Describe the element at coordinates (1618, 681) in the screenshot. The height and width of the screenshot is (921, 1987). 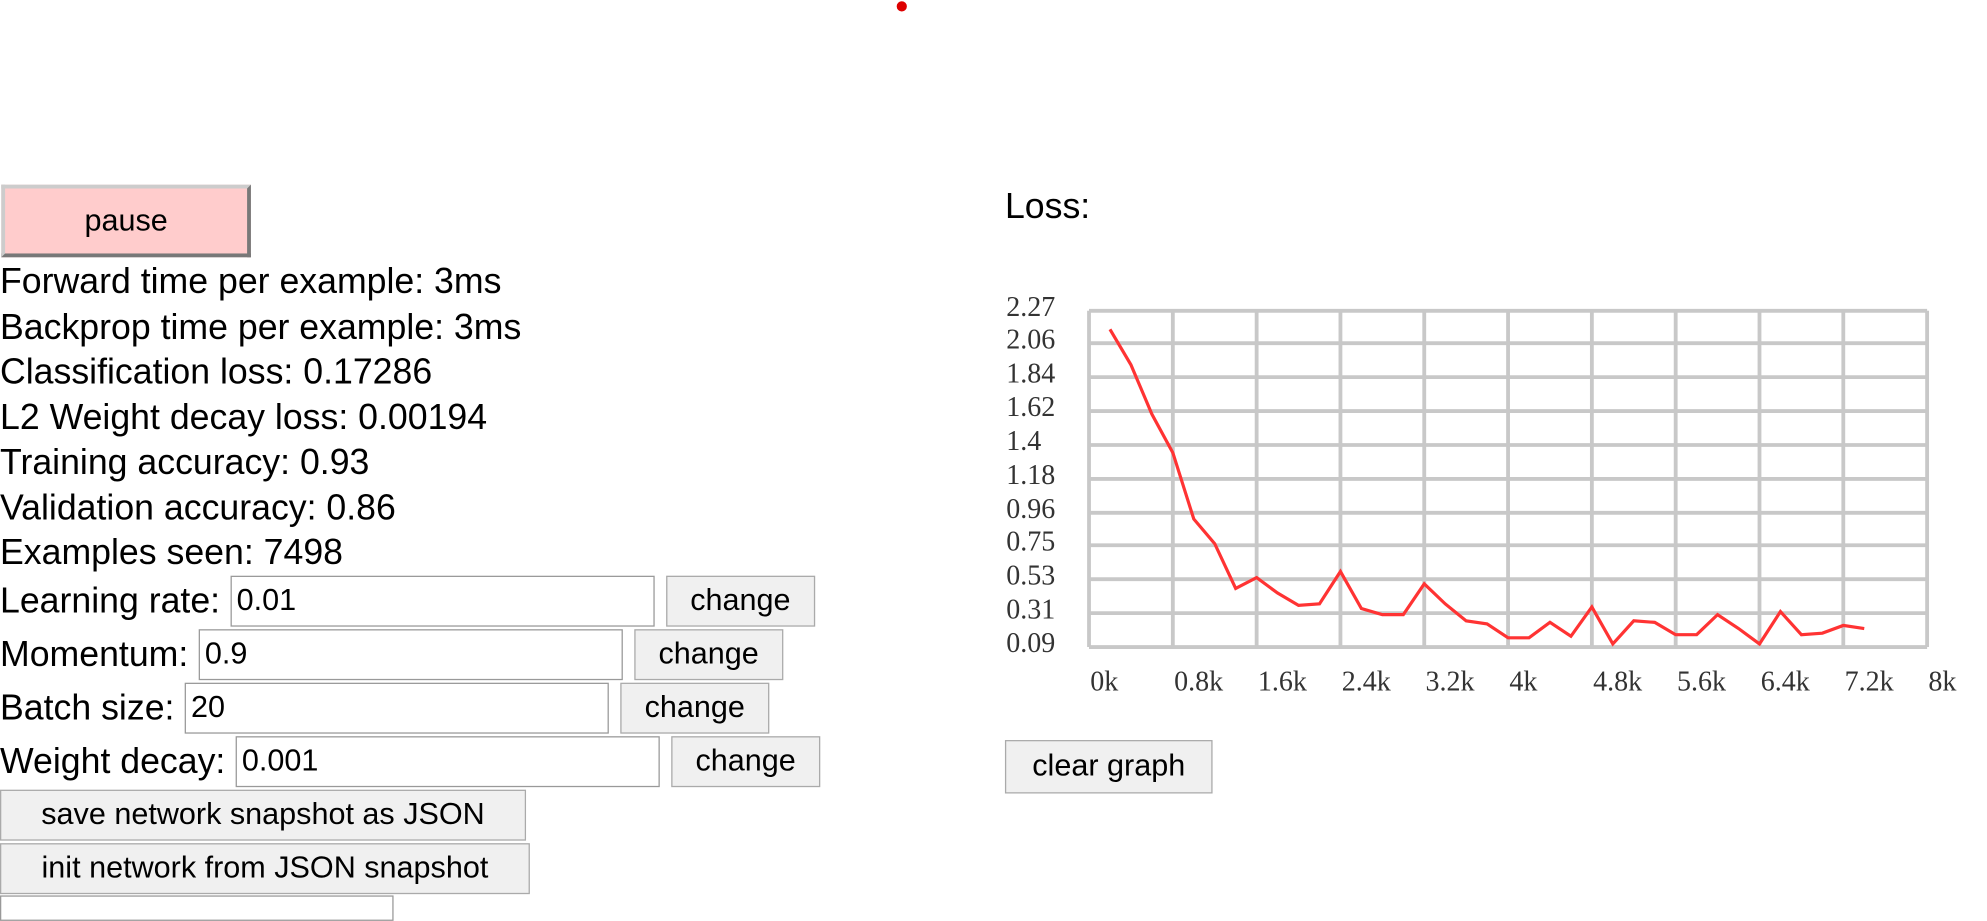
I see `x-tick-label: 4.8k` at that location.